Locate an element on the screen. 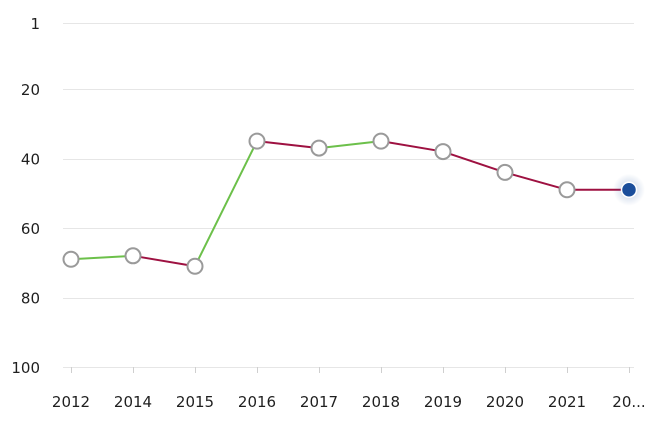 The image size is (668, 427). data-point-2015 is located at coordinates (195, 266).